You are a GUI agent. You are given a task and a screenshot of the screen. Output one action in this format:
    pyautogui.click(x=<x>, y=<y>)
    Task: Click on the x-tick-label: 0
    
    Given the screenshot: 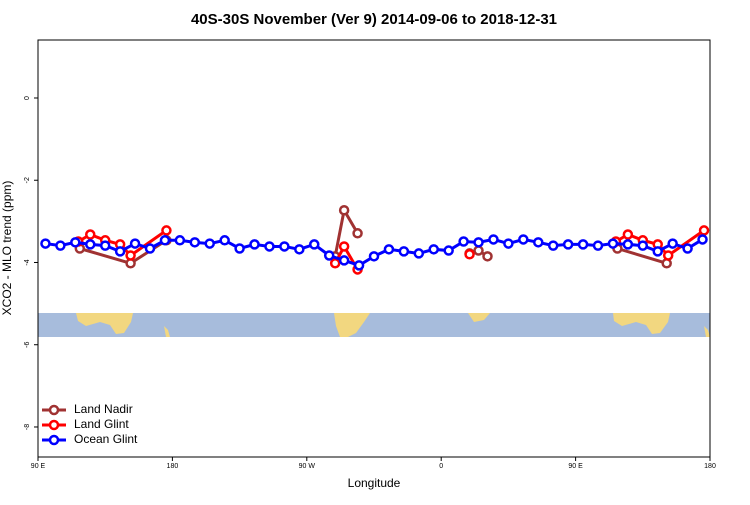 What is the action you would take?
    pyautogui.click(x=441, y=466)
    